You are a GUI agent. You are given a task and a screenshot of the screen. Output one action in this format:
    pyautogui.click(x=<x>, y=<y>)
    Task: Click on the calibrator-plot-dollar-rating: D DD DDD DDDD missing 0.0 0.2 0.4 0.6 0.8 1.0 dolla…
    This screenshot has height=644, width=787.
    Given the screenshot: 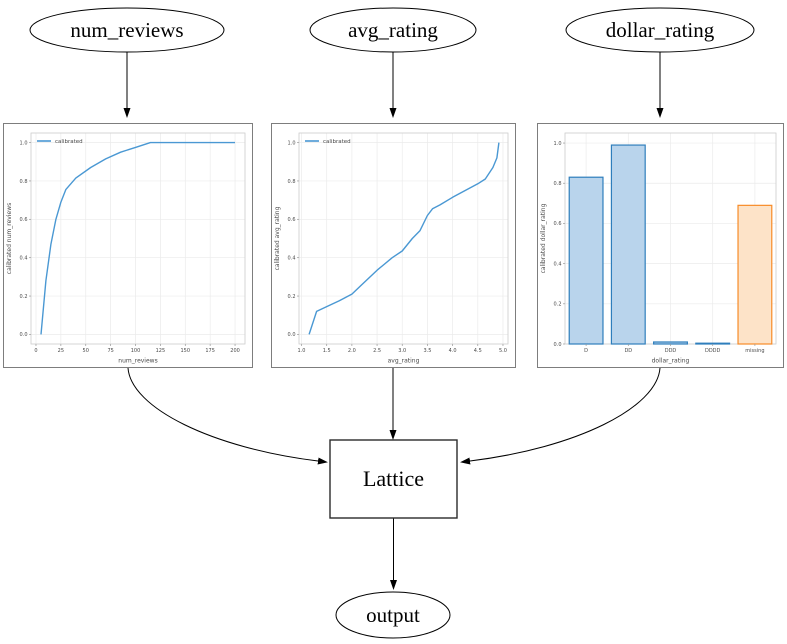 What is the action you would take?
    pyautogui.click(x=660, y=245)
    